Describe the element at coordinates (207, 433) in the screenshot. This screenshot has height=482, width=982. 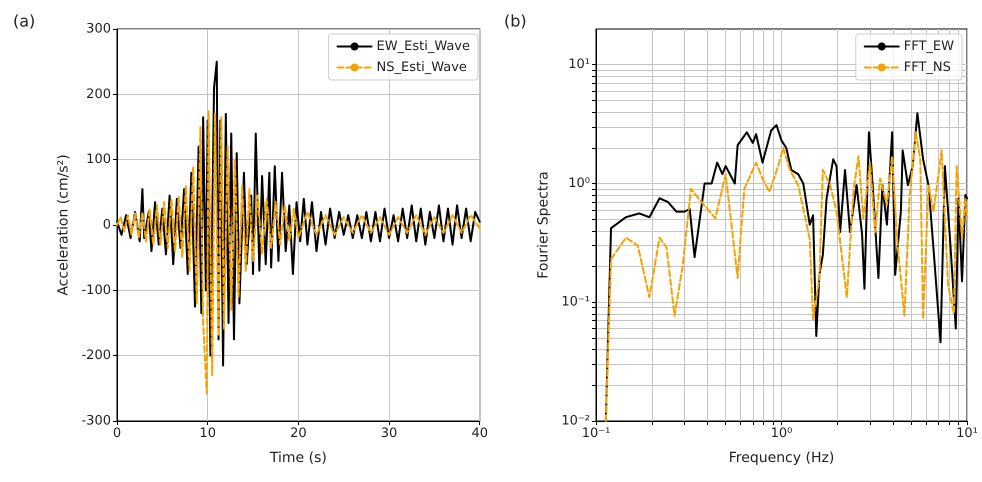
I see `x-tick-label: 10` at that location.